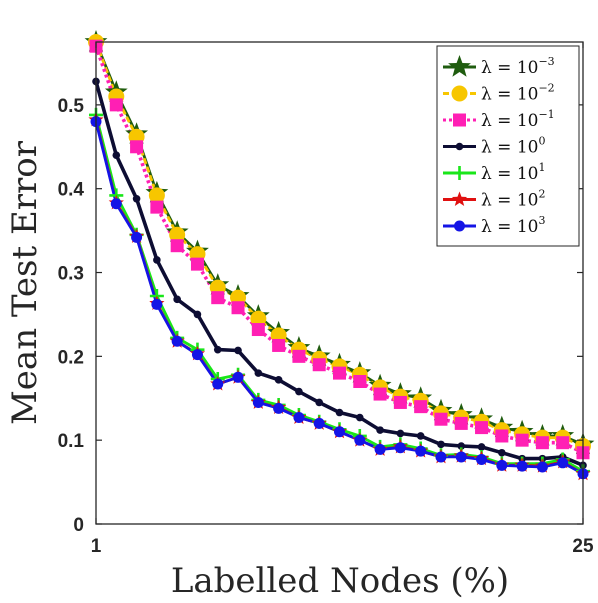  I want to click on x-tick-label: 1, so click(96, 546).